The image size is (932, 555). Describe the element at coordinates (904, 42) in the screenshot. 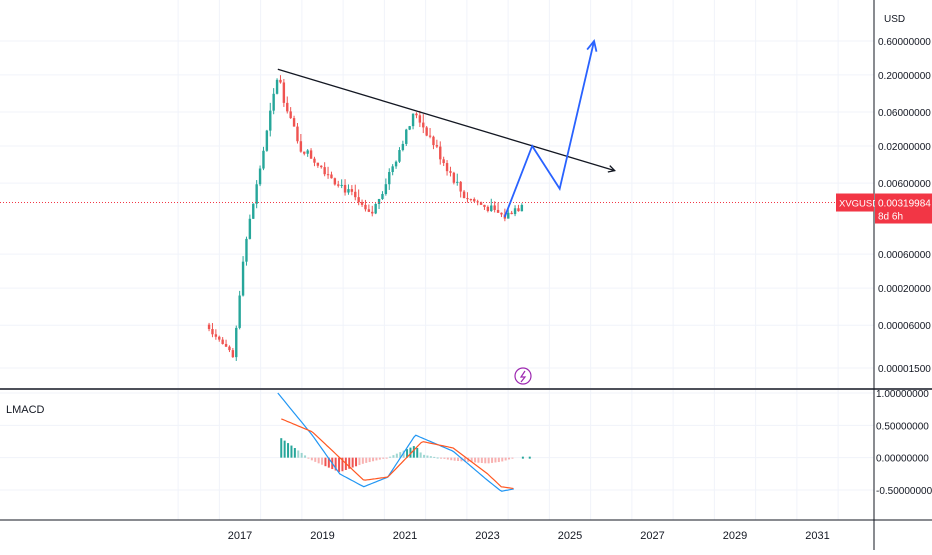

I see `price-tick-label: 0.60000000` at that location.